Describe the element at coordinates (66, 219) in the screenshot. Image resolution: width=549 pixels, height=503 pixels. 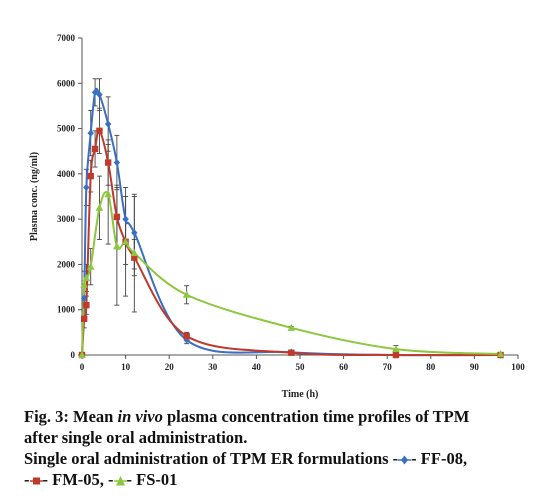
I see `y-tick-label: 3000` at that location.